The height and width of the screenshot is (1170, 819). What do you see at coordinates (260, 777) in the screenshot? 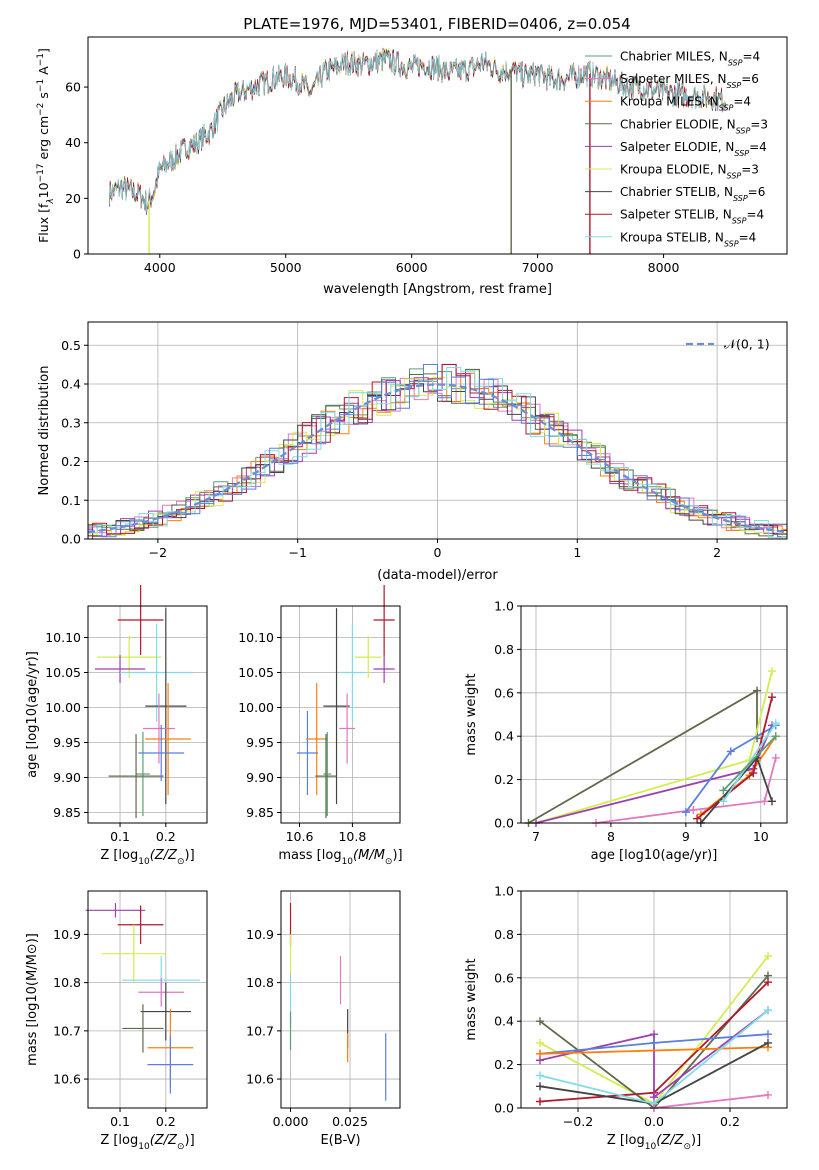
I see `age-mass-ytick-label: 9.90` at bounding box center [260, 777].